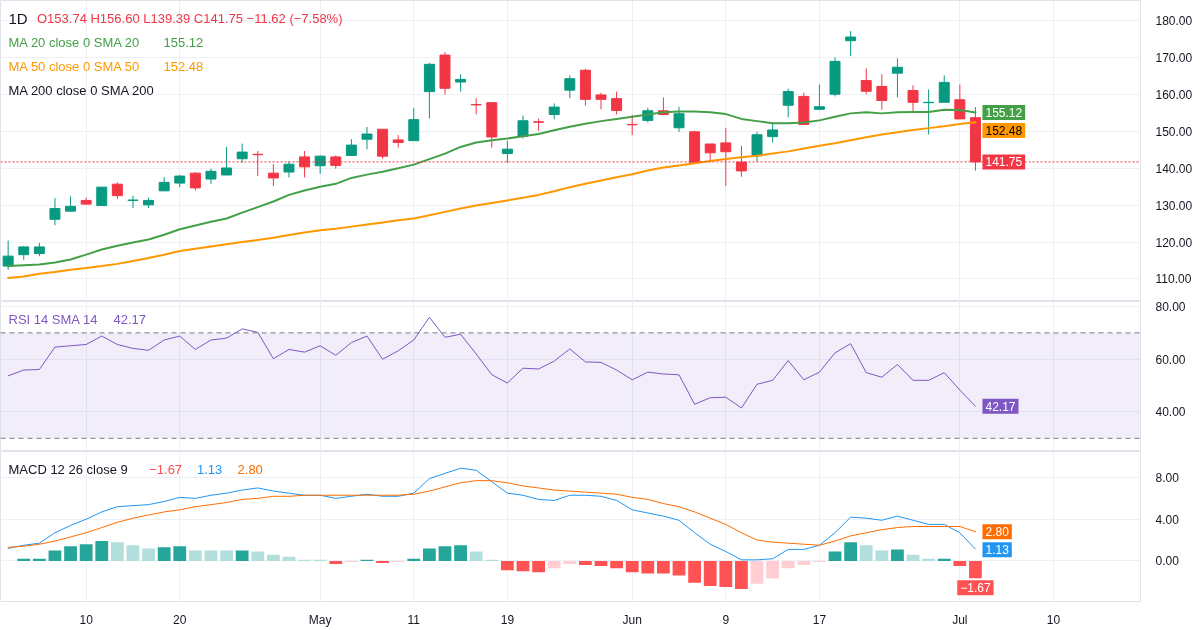 The image size is (1200, 630). What do you see at coordinates (1174, 168) in the screenshot?
I see `y-tick-label: 140.00` at bounding box center [1174, 168].